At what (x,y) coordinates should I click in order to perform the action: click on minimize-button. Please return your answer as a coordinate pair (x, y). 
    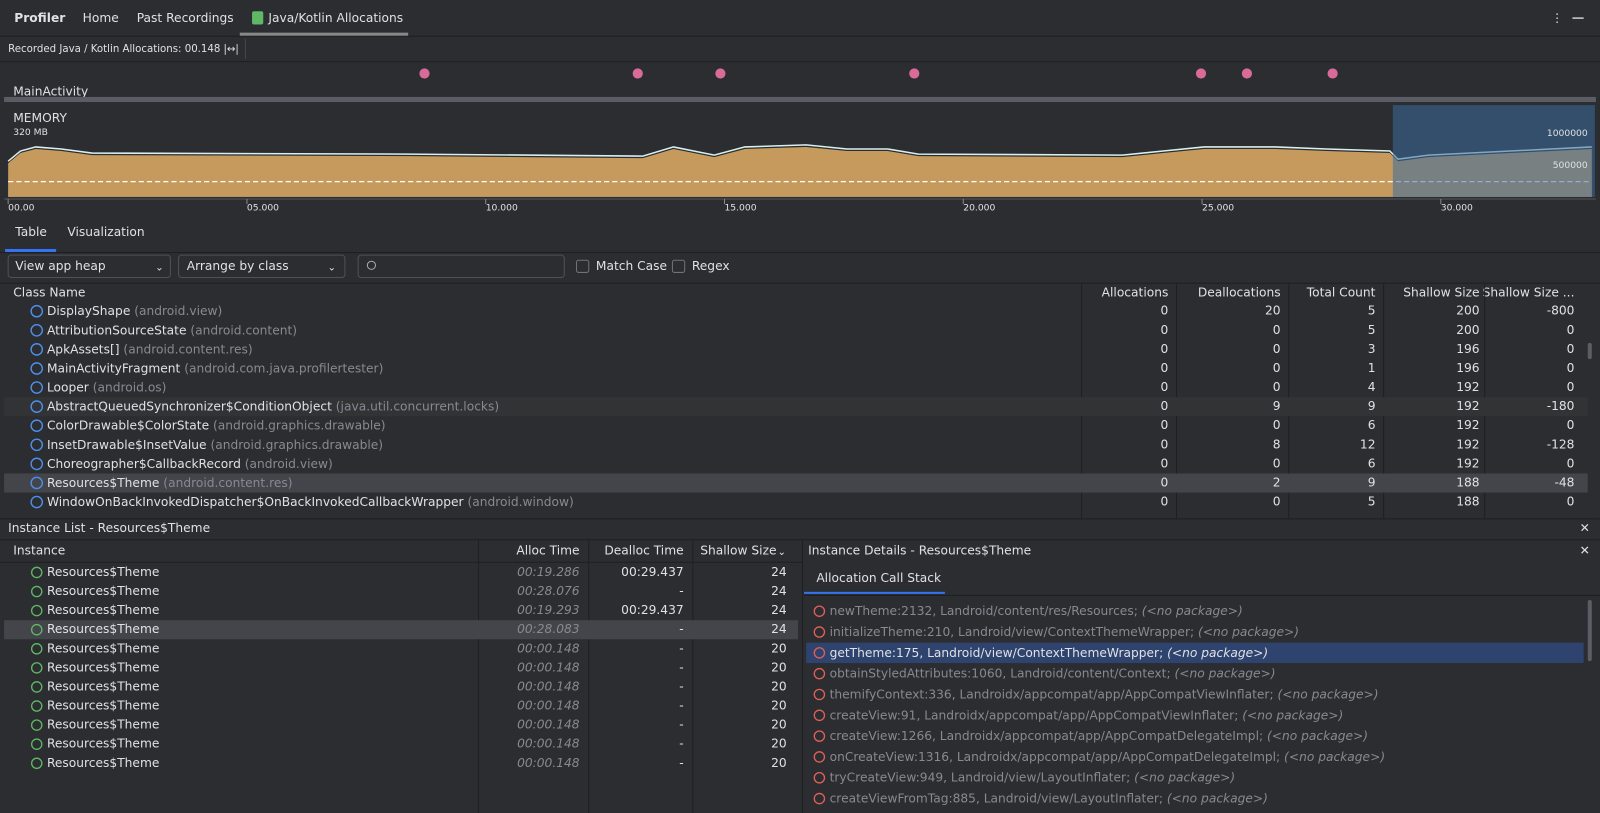
    Looking at the image, I should click on (1577, 18).